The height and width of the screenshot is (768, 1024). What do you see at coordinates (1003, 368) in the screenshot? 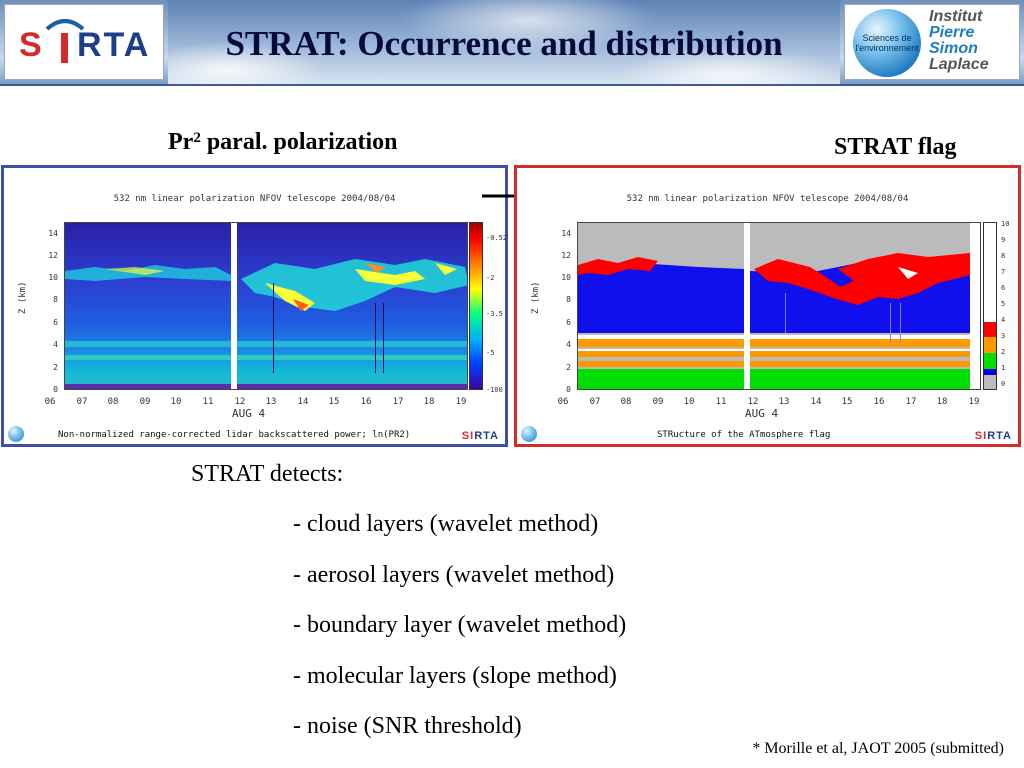
I see `flag-tick: 1` at bounding box center [1003, 368].